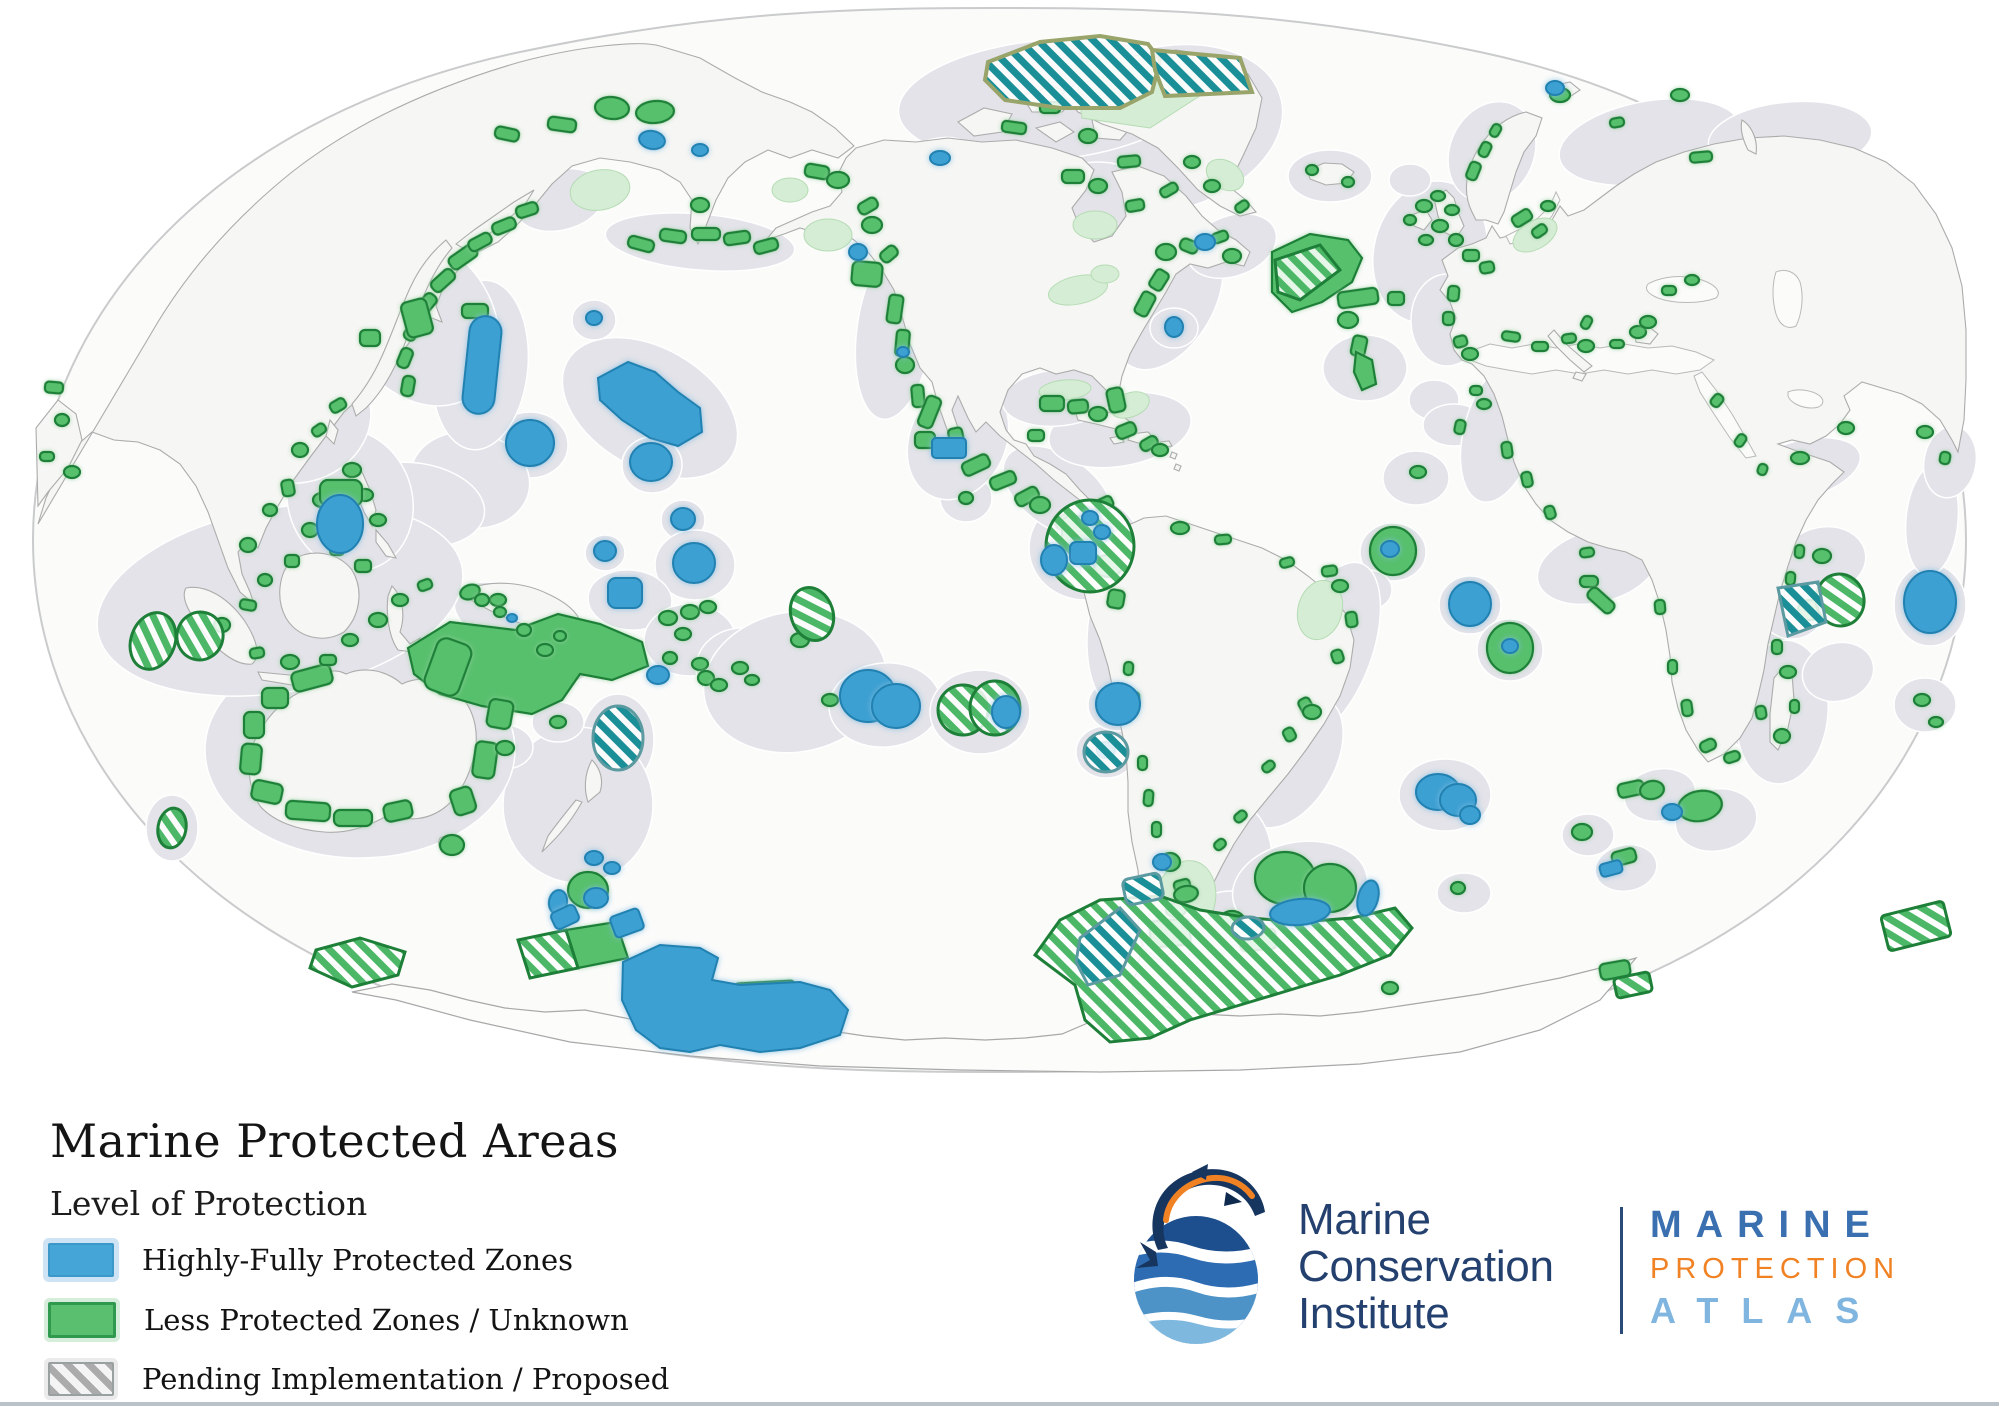 The image size is (1999, 1406). I want to click on land-borneo, so click(319, 595).